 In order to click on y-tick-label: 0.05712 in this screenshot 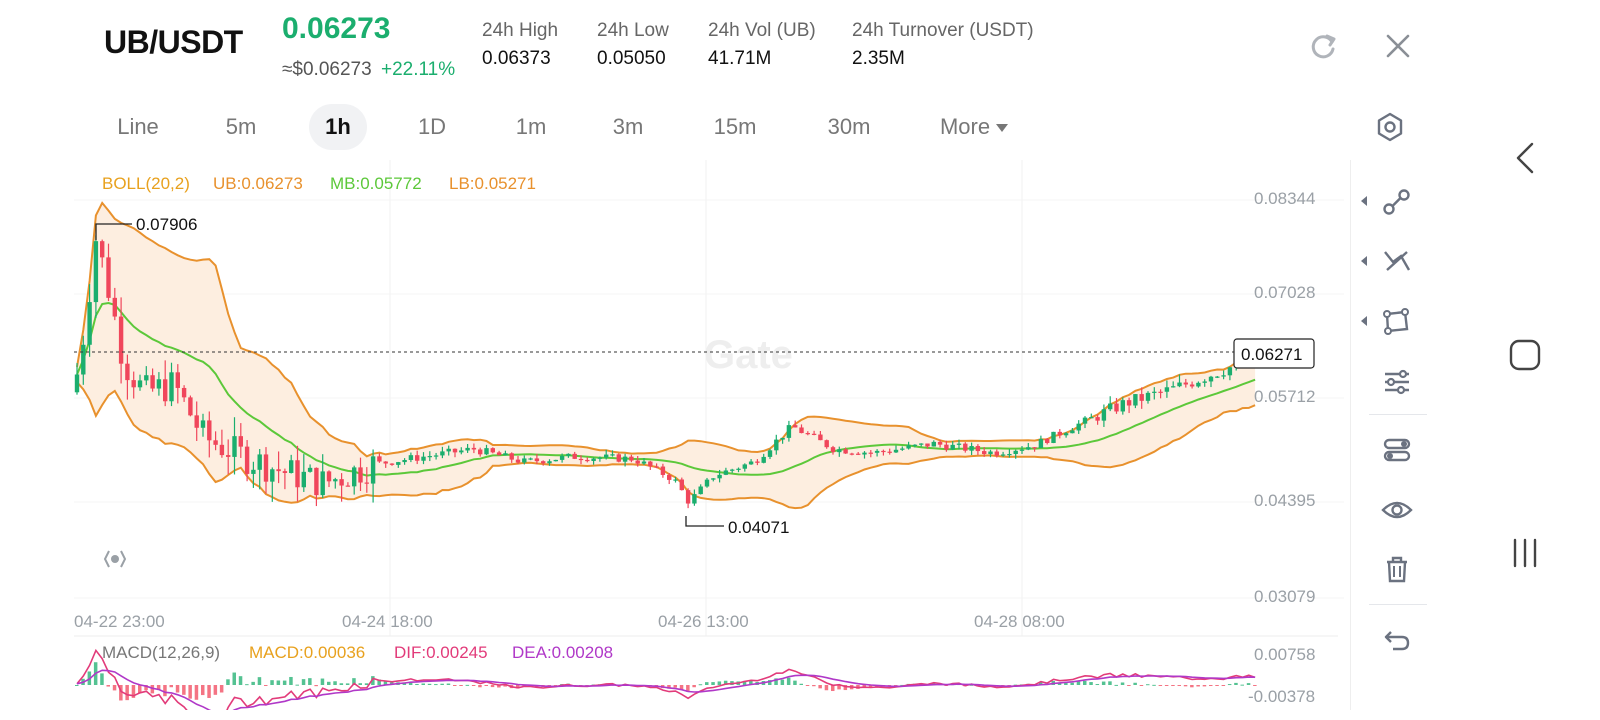, I will do `click(1284, 396)`.